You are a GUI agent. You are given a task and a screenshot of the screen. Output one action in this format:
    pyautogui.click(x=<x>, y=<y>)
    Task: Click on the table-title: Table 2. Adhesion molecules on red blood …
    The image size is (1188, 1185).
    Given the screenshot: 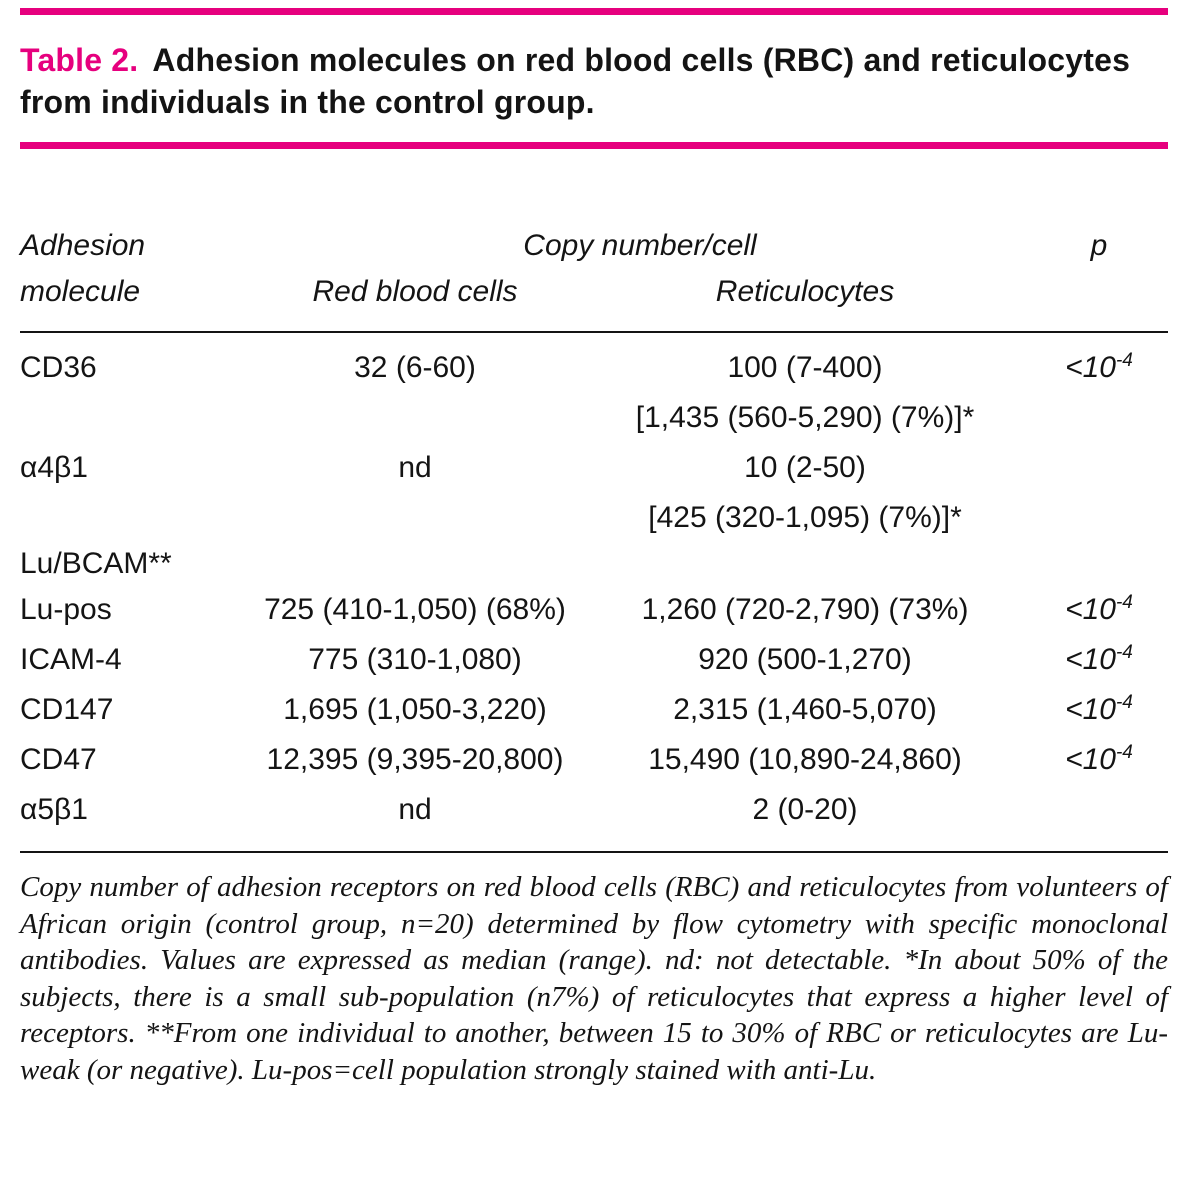 What is the action you would take?
    pyautogui.click(x=594, y=81)
    